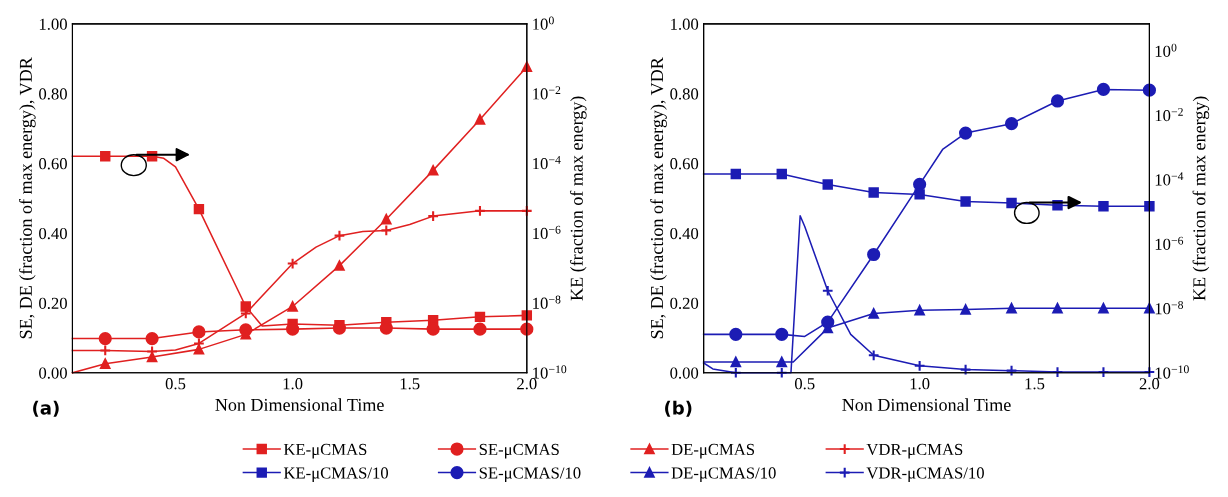 The height and width of the screenshot is (497, 1228). Describe the element at coordinates (325, 451) in the screenshot. I see `legend-label: KE-μCMAS` at that location.